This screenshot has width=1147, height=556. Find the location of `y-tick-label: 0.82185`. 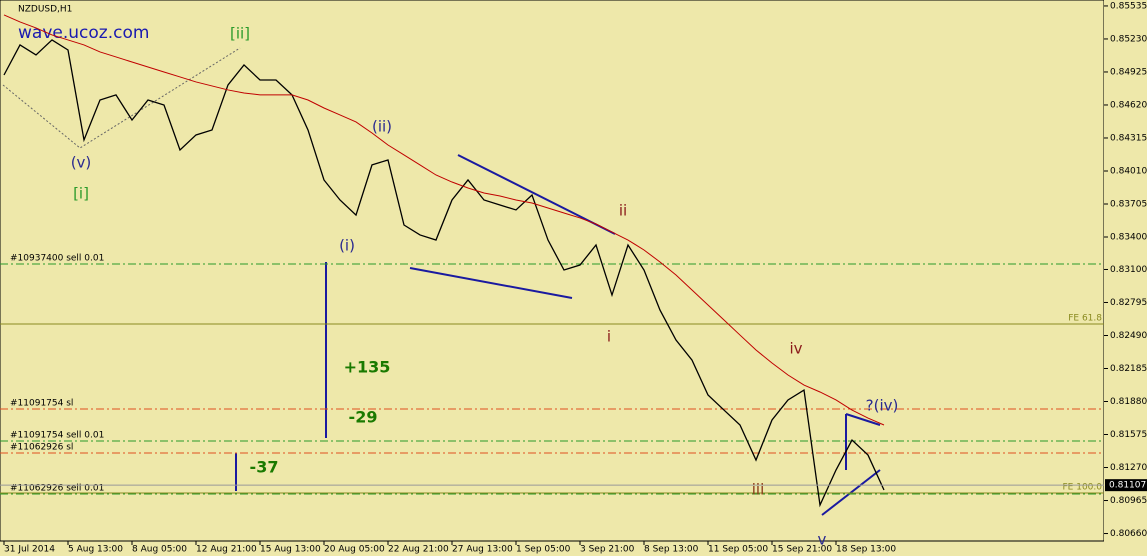

y-tick-label: 0.82185 is located at coordinates (1128, 369).